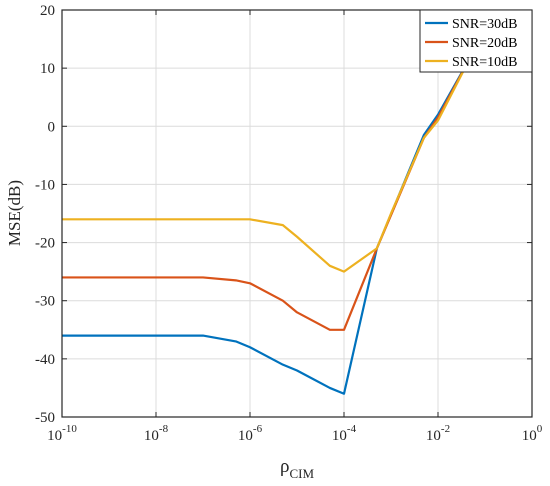 This screenshot has width=550, height=486. What do you see at coordinates (47, 69) in the screenshot?
I see `y-tick-label: 10` at bounding box center [47, 69].